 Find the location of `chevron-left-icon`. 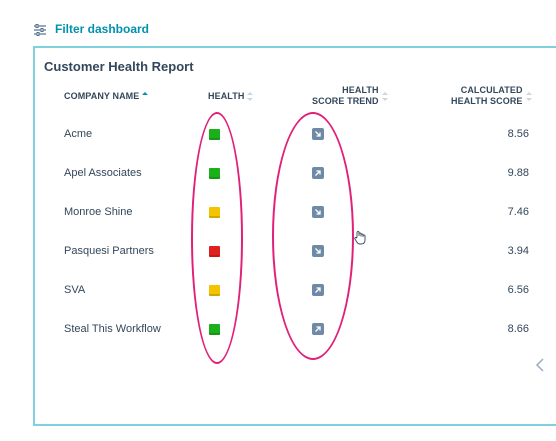

chevron-left-icon is located at coordinates (540, 365).